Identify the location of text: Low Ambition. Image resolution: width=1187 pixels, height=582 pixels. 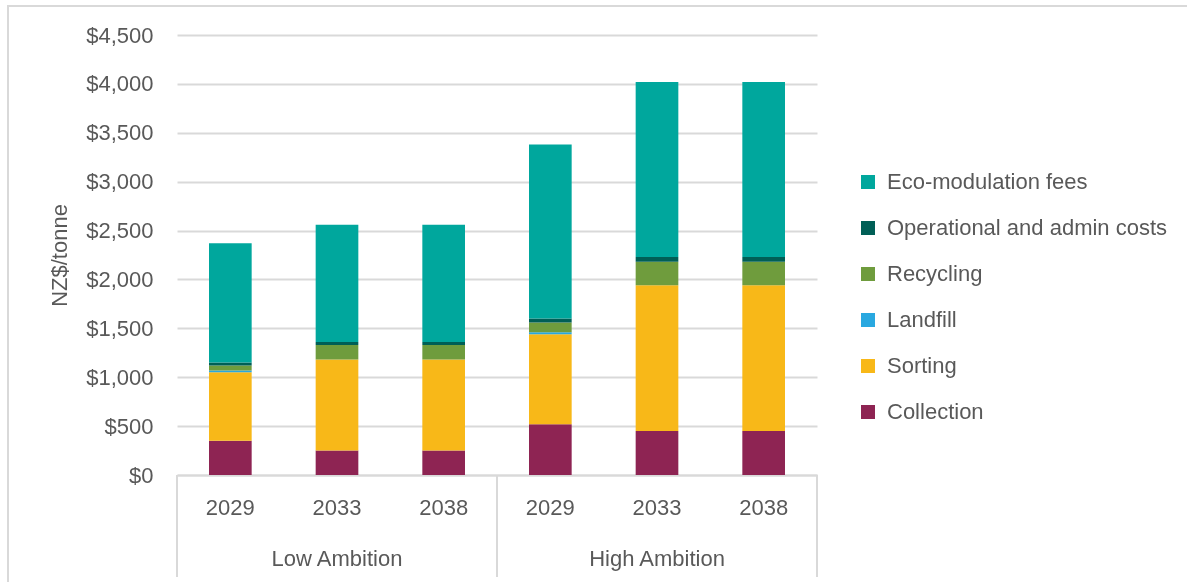
(337, 558).